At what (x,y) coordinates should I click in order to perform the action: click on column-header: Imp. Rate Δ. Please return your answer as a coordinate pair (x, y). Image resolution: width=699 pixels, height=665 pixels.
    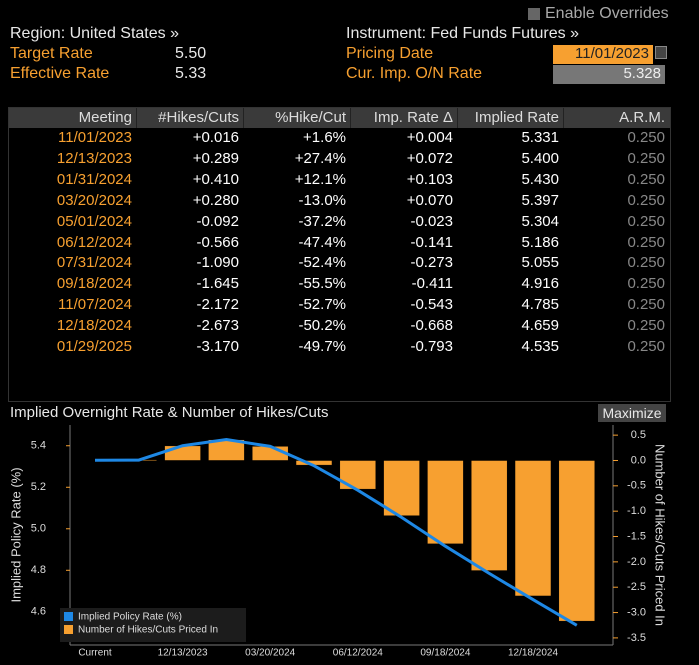
    Looking at the image, I should click on (413, 117).